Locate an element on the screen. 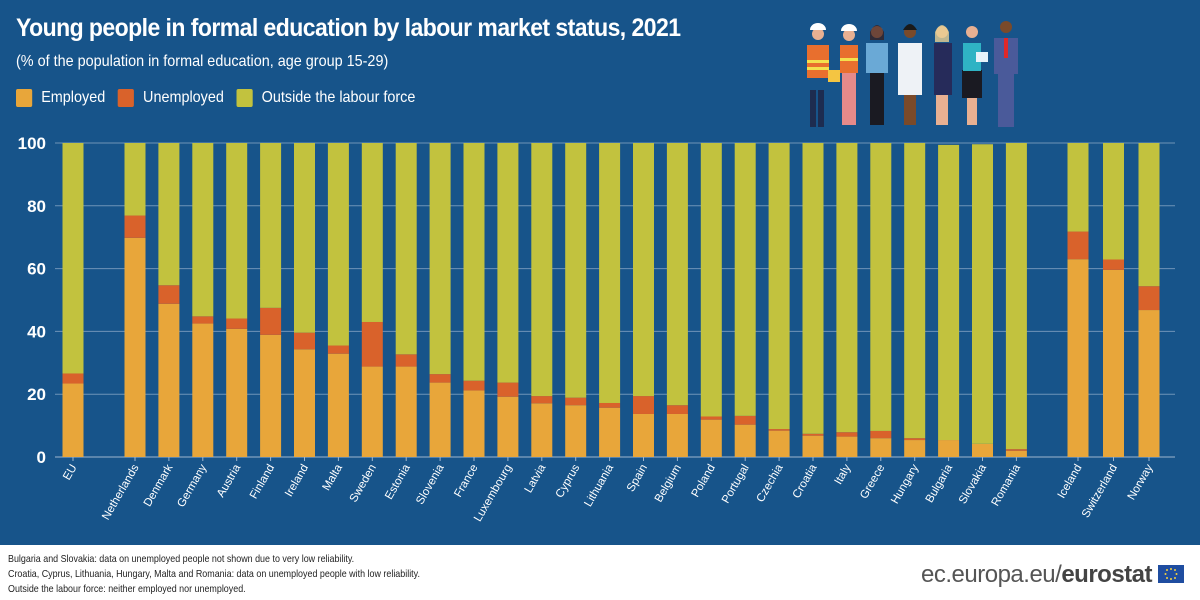 The height and width of the screenshot is (600, 1200). x-tick-label: Greece is located at coordinates (872, 482).